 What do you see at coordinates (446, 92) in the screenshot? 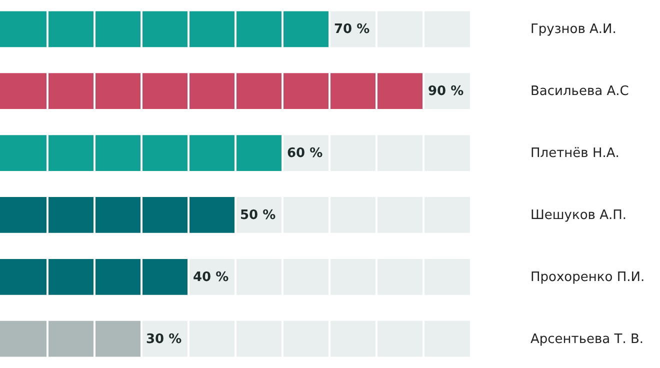
I see `data-label: 90 %` at bounding box center [446, 92].